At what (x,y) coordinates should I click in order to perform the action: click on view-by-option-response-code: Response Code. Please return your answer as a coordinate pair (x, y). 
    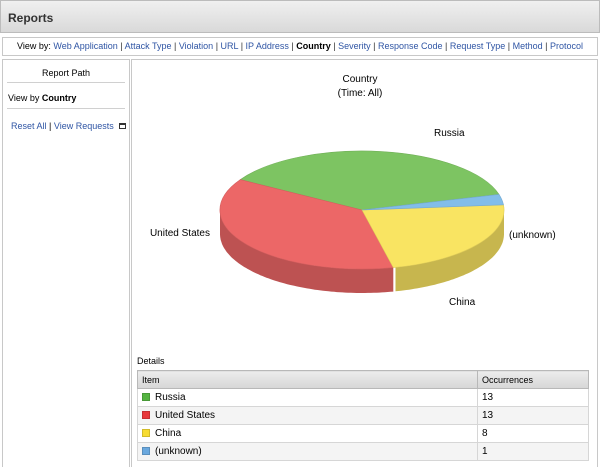
    Looking at the image, I should click on (410, 46).